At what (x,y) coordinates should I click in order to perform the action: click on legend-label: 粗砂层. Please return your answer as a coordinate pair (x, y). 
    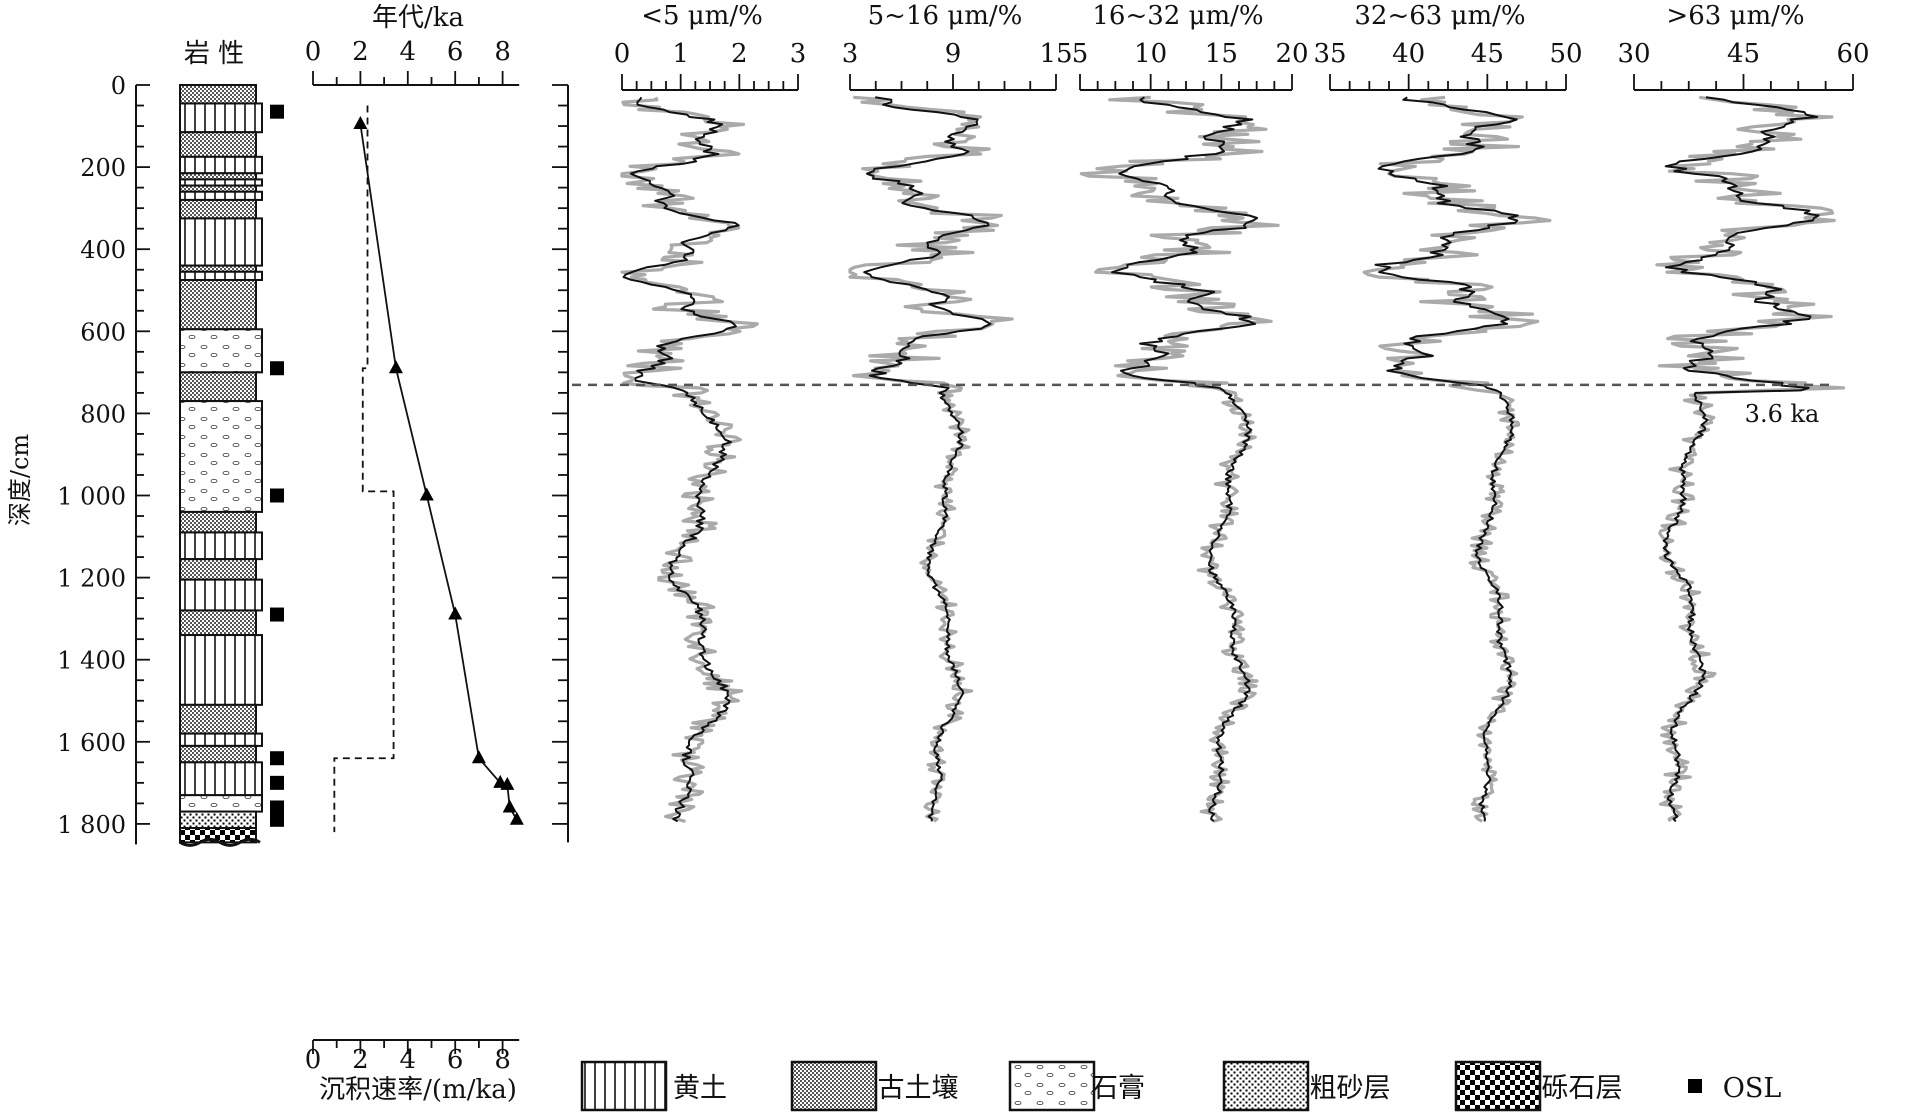
    Looking at the image, I should click on (1350, 1088).